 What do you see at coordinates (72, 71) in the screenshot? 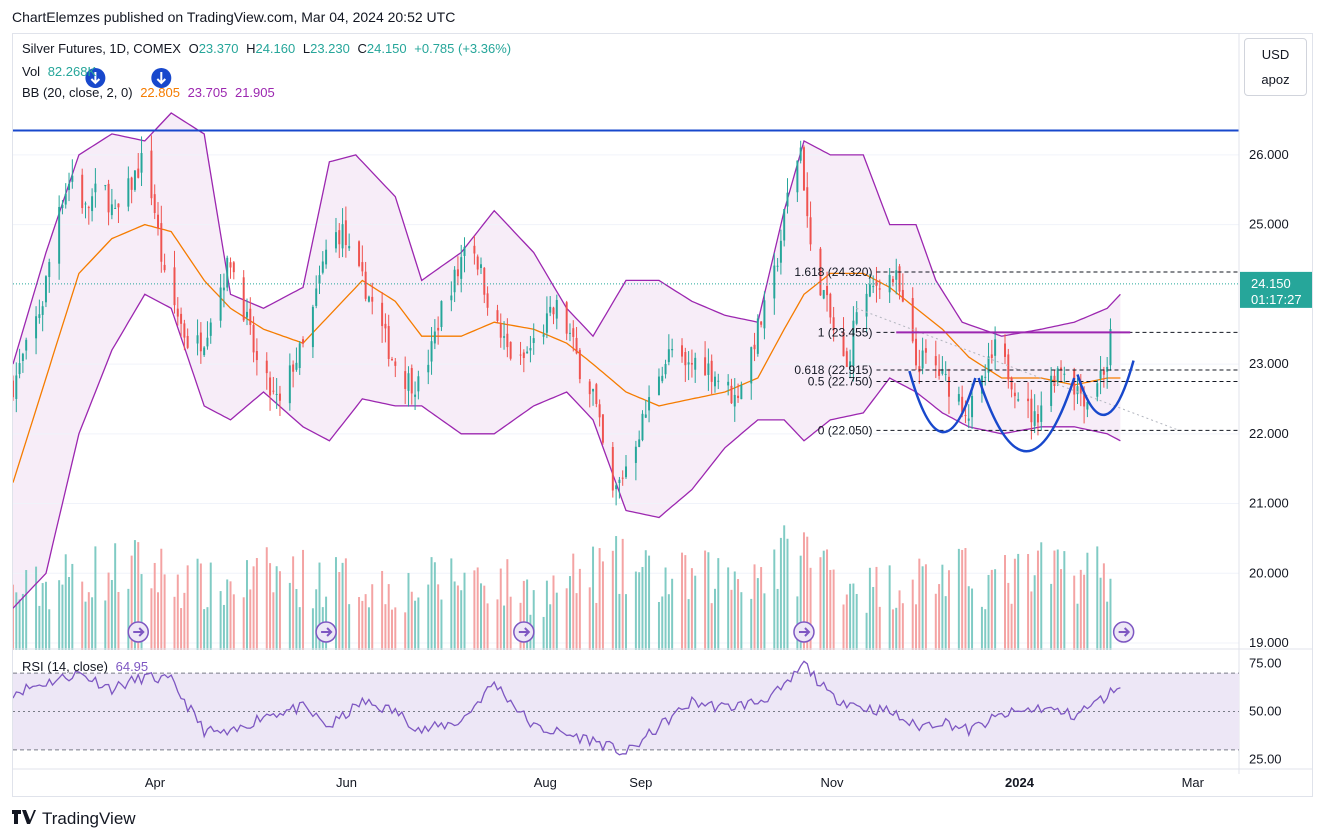
I see `legend-vol: 82.268K` at bounding box center [72, 71].